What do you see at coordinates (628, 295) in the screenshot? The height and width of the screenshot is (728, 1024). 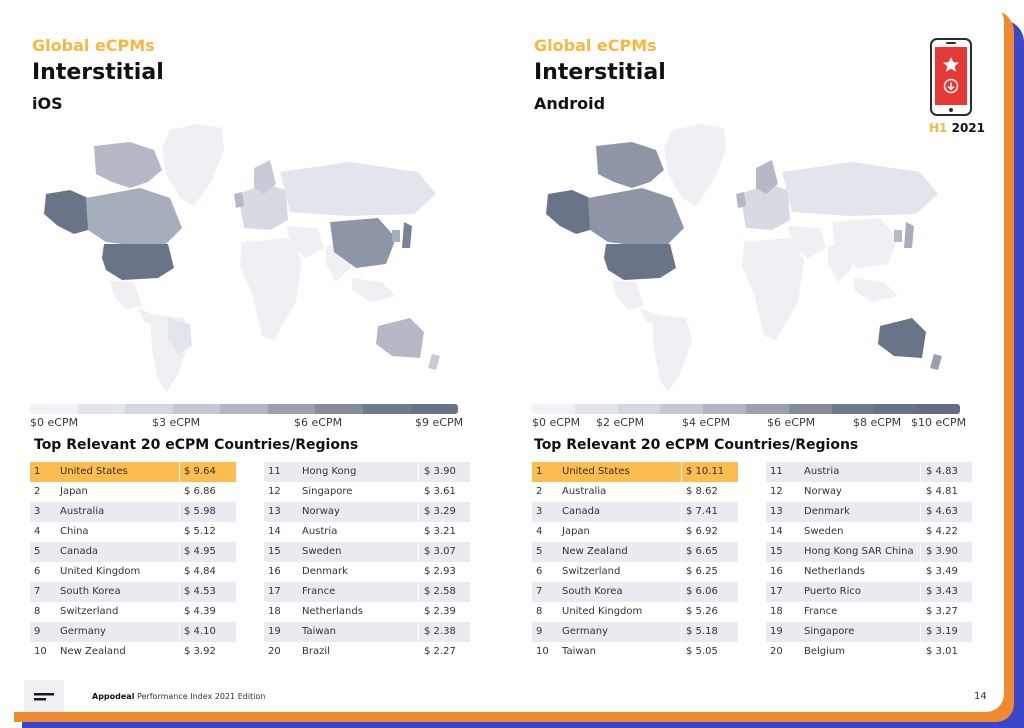 I see `mexico` at bounding box center [628, 295].